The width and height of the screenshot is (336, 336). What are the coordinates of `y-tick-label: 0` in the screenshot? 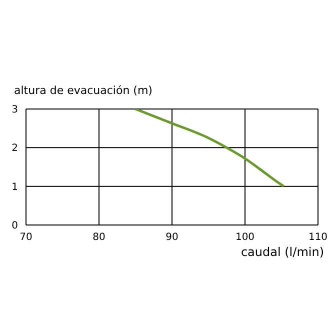 It's located at (15, 226).